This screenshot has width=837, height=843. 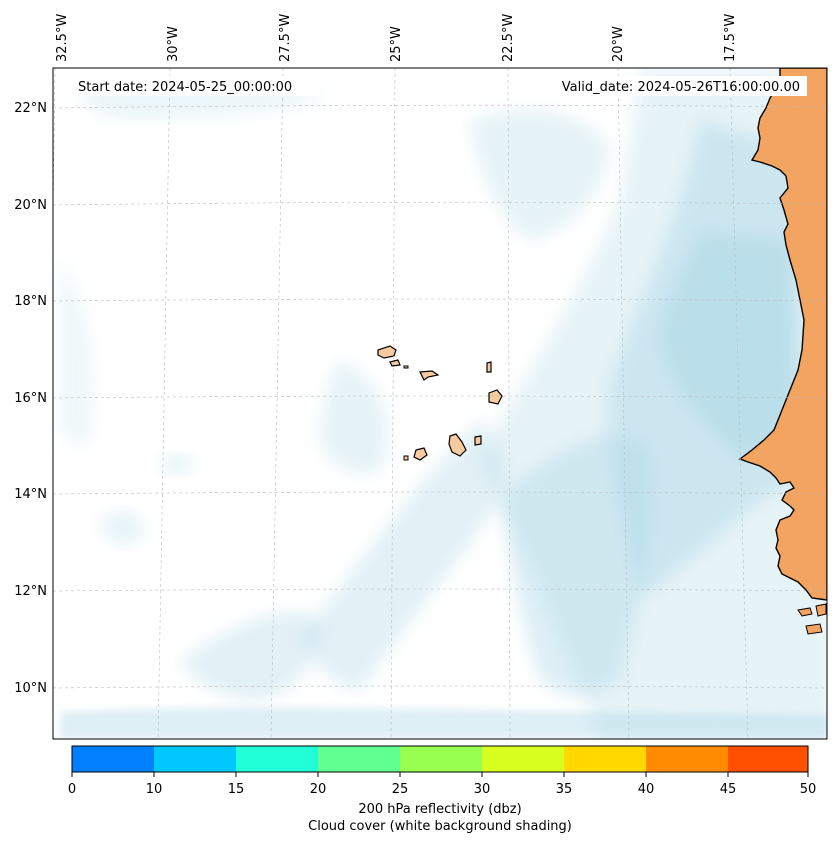 I want to click on island-sal, so click(x=489, y=367).